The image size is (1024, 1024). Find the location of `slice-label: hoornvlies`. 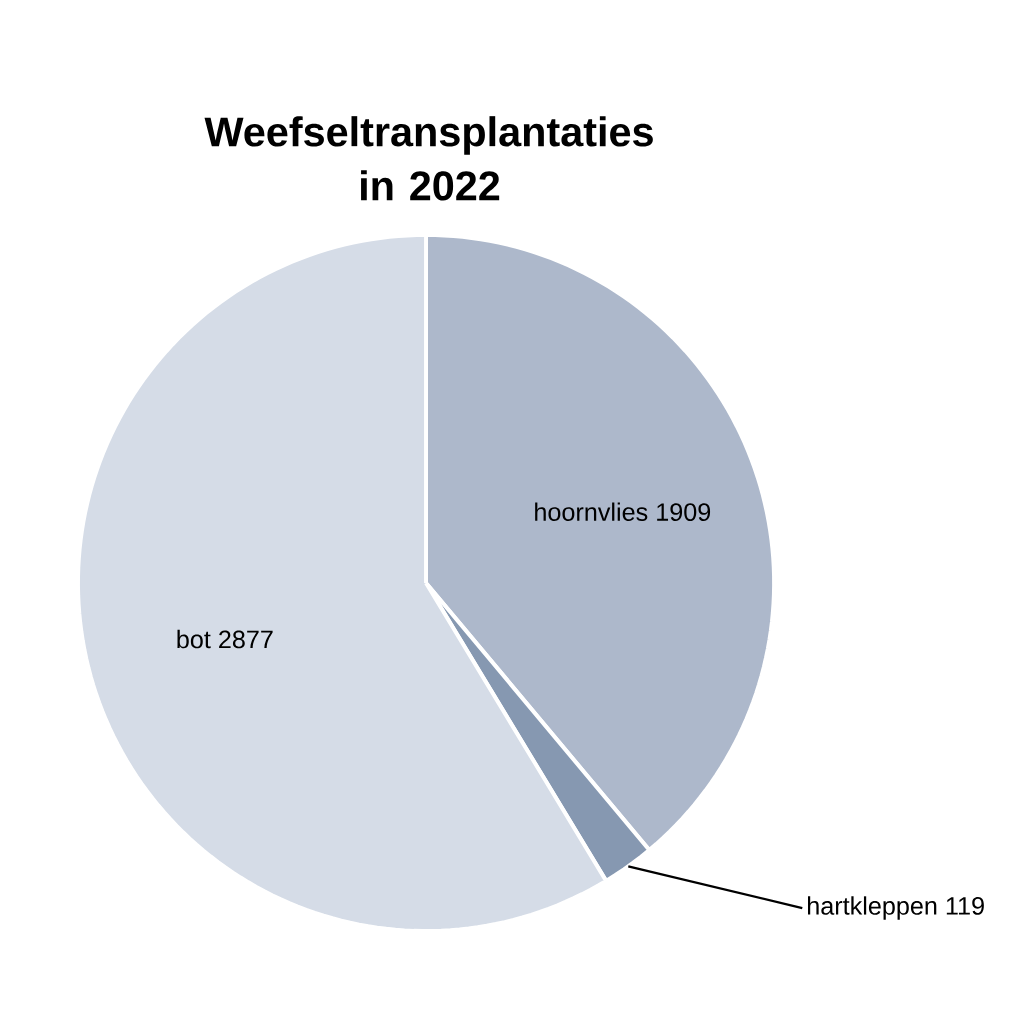

slice-label: hoornvlies is located at coordinates (591, 512).